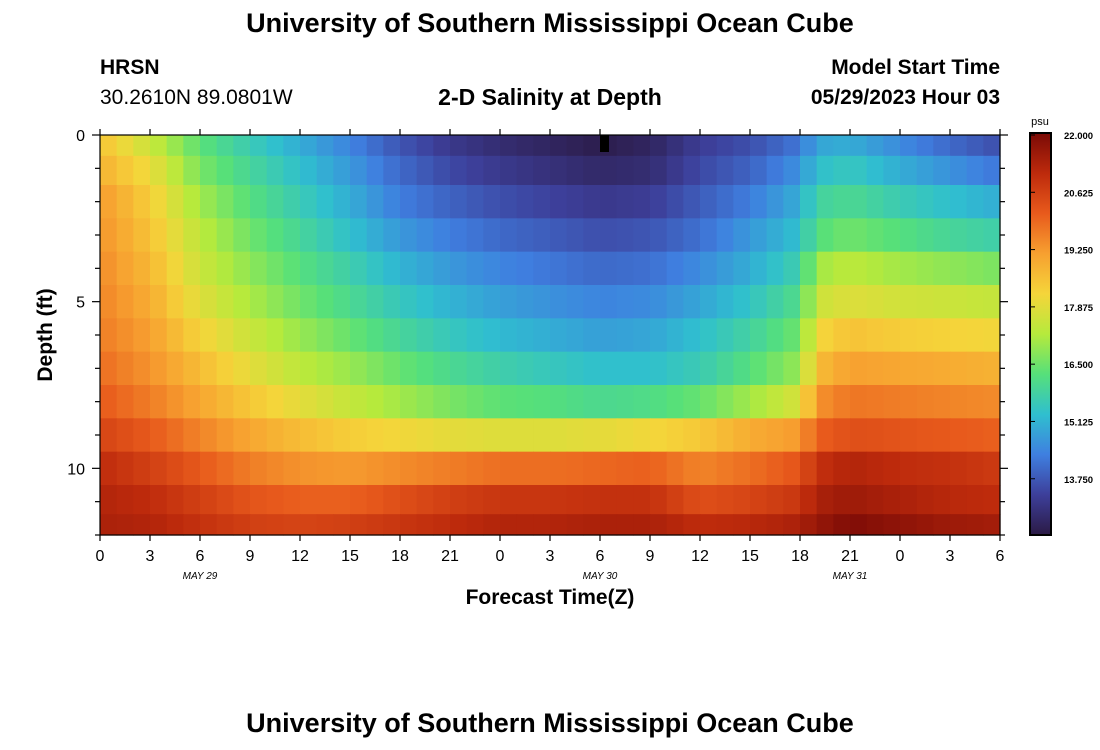 This screenshot has width=1100, height=750. Describe the element at coordinates (100, 556) in the screenshot. I see `x-tick-label: 0` at that location.